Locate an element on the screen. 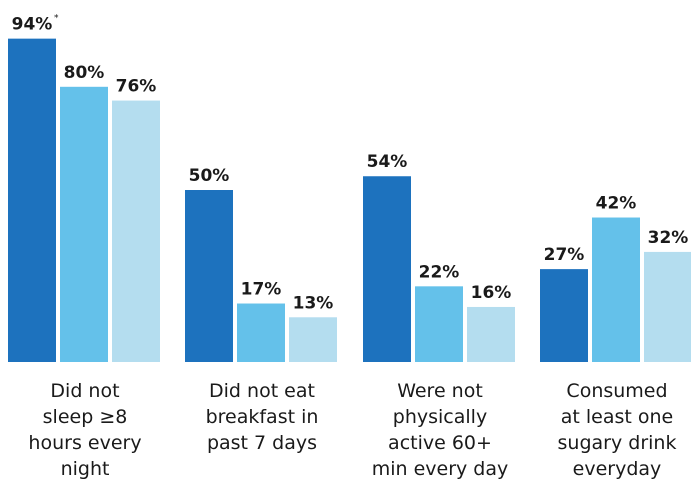  value-label-1-series-3: 76% is located at coordinates (136, 87).